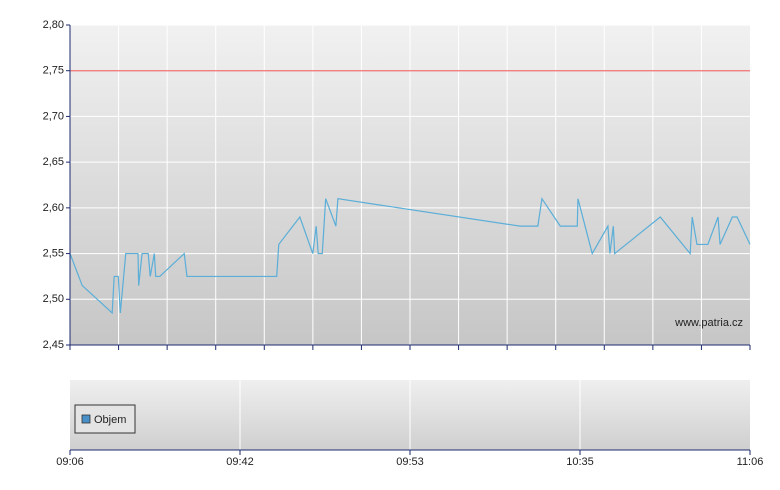 This screenshot has width=780, height=490. I want to click on x-tick-label: 11:06, so click(750, 462).